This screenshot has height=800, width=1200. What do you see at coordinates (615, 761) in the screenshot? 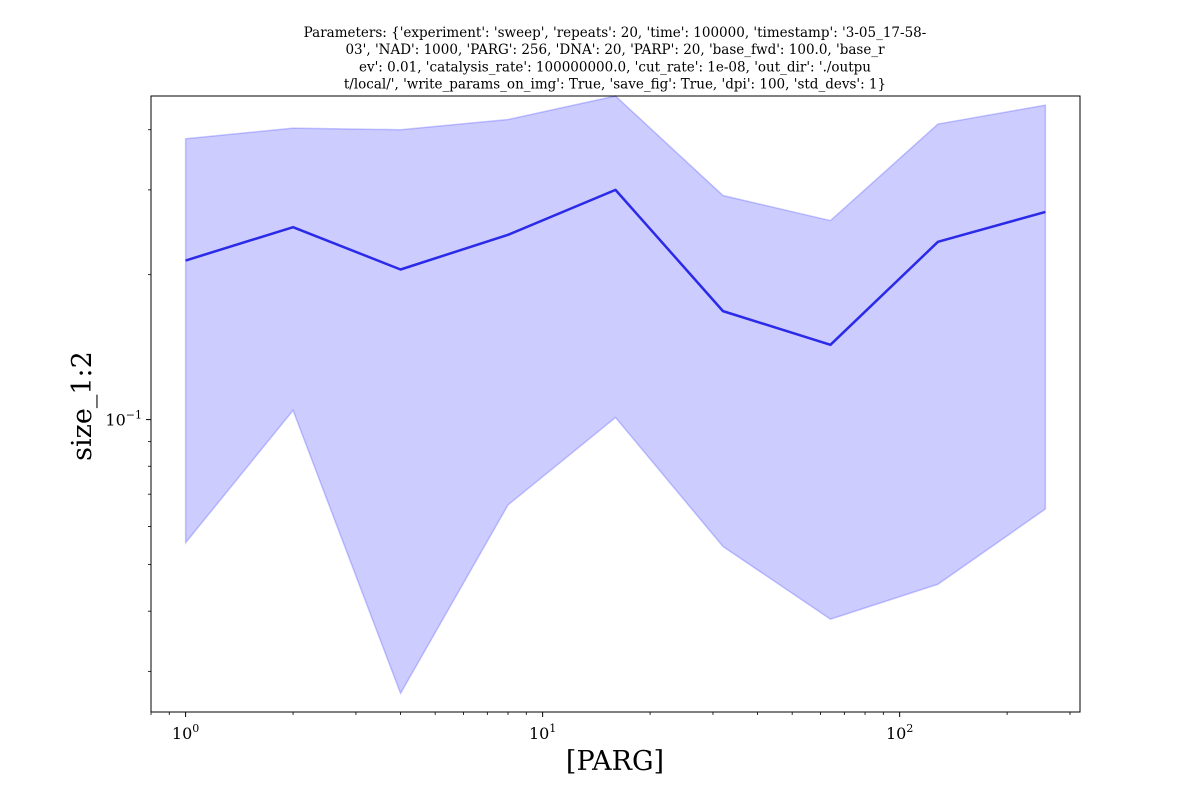
I see `x-axis-label: [PARG]` at bounding box center [615, 761].